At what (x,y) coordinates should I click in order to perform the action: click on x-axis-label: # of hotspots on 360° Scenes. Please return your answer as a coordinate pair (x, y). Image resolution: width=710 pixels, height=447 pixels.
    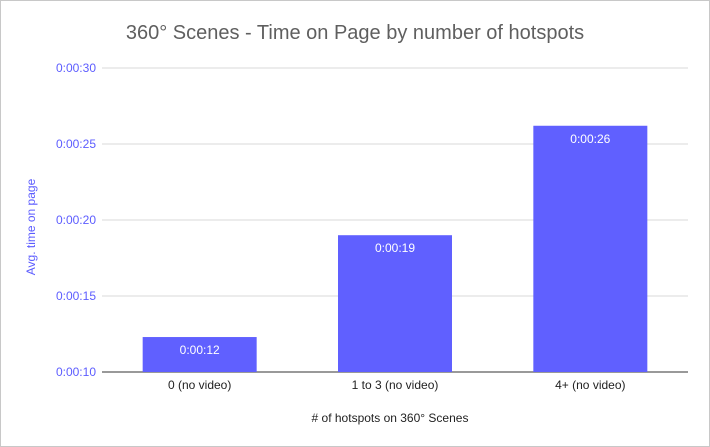
    Looking at the image, I should click on (390, 418).